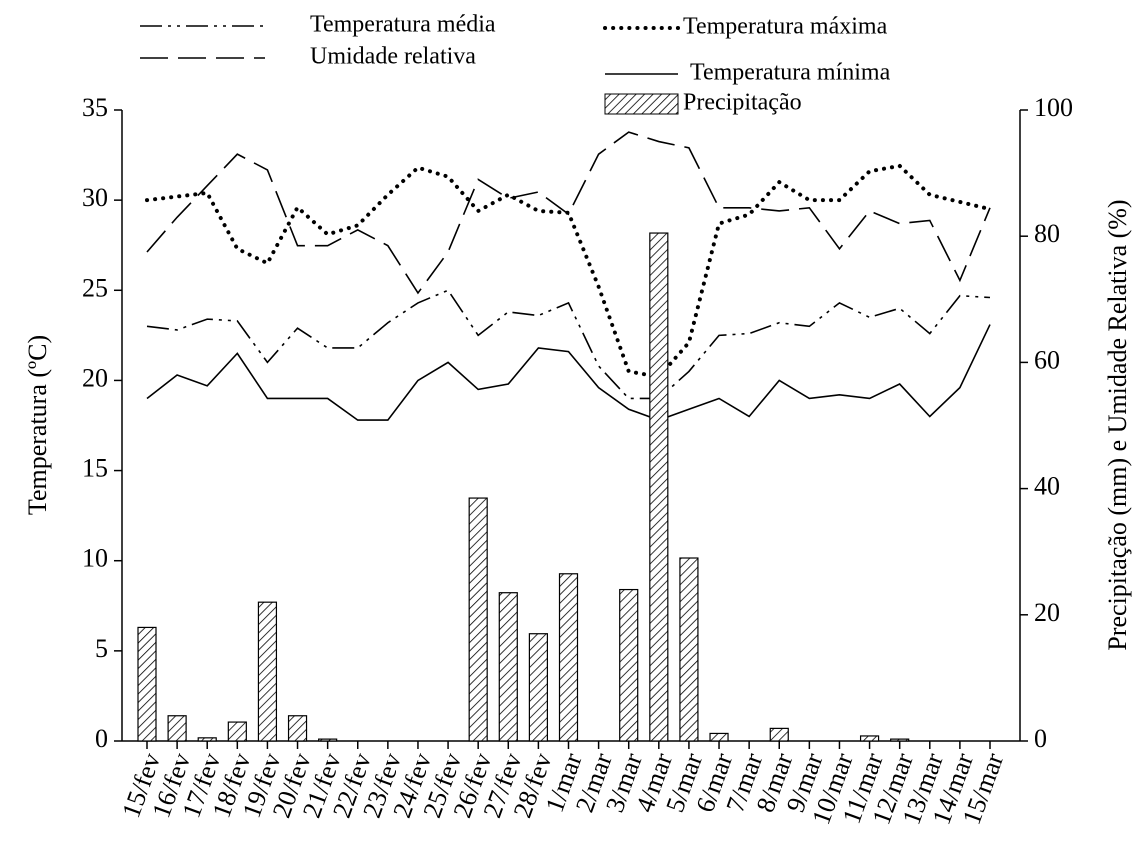  What do you see at coordinates (1053, 107) in the screenshot?
I see `y2-tick-label: 100` at bounding box center [1053, 107].